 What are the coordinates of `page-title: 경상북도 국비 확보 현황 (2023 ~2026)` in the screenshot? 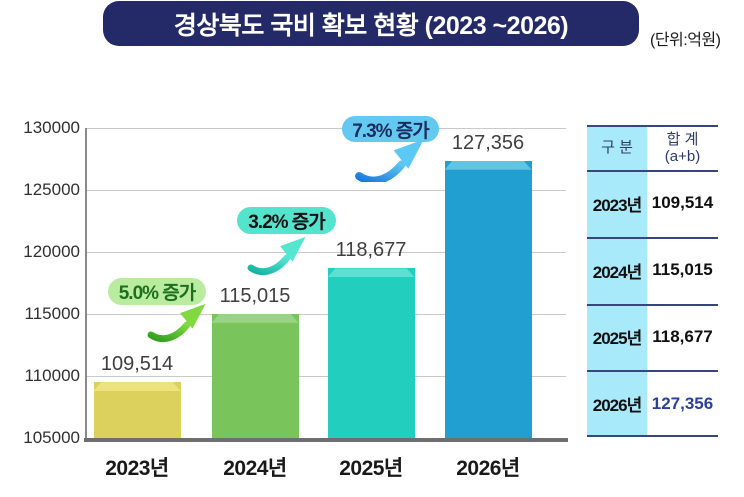 It's located at (371, 25).